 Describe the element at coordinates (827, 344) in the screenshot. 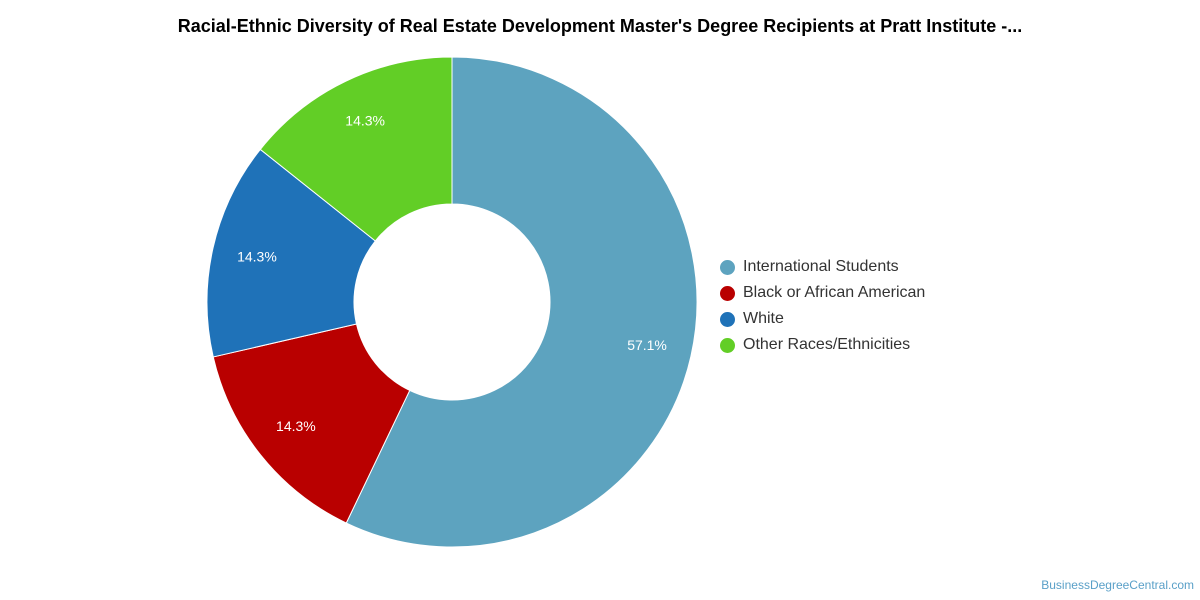

I see `legend-label: Other Races/Ethnicities` at that location.